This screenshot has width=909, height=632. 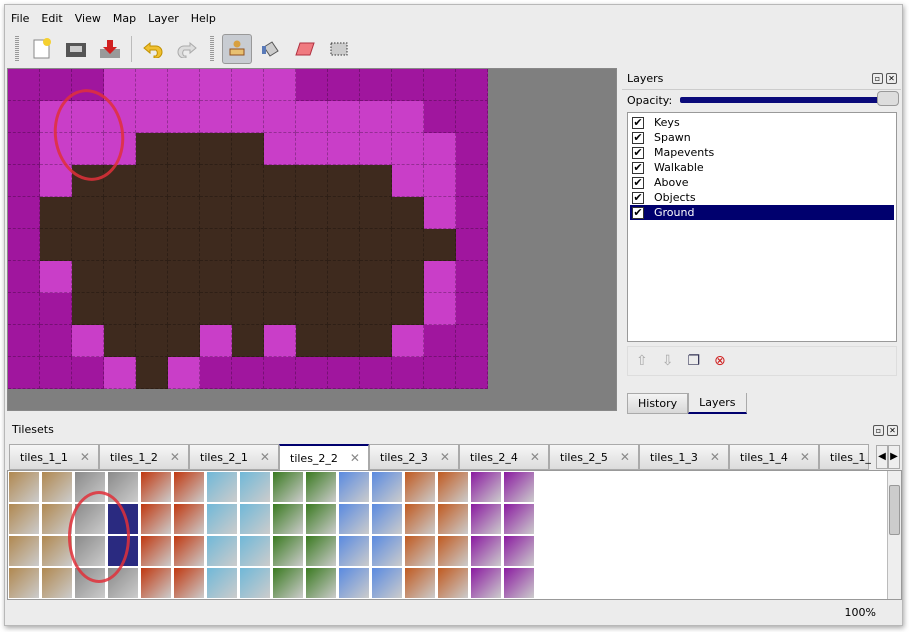 What do you see at coordinates (144, 457) in the screenshot?
I see `tileset-tab: tiles_1_2 ✕` at bounding box center [144, 457].